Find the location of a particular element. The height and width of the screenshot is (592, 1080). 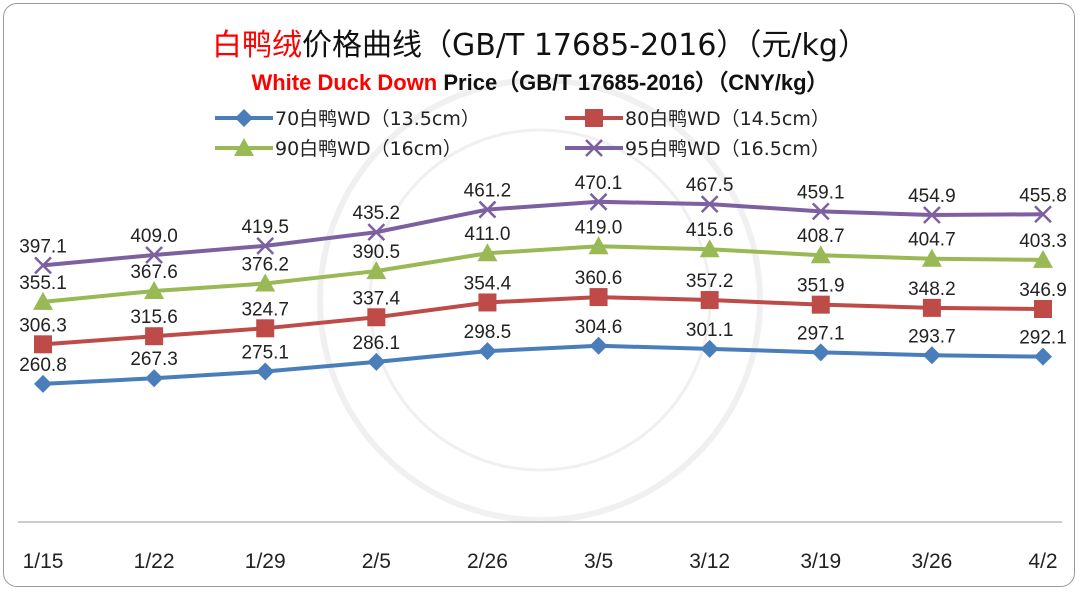

data-label: 298.5 is located at coordinates (488, 332).